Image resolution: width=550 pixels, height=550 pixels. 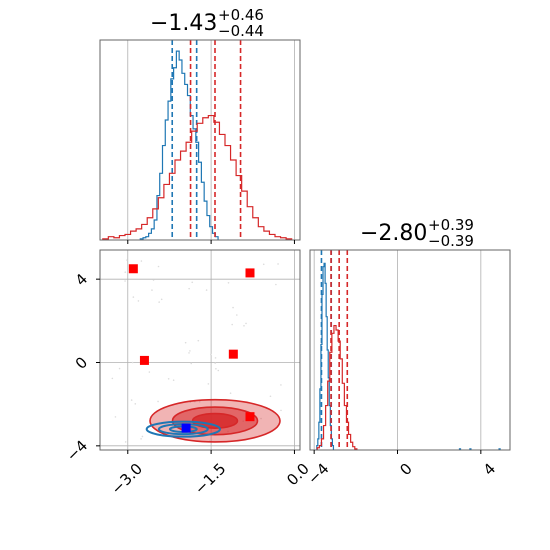 What do you see at coordinates (215, 420) in the screenshot?
I see `red-contour-level` at bounding box center [215, 420].